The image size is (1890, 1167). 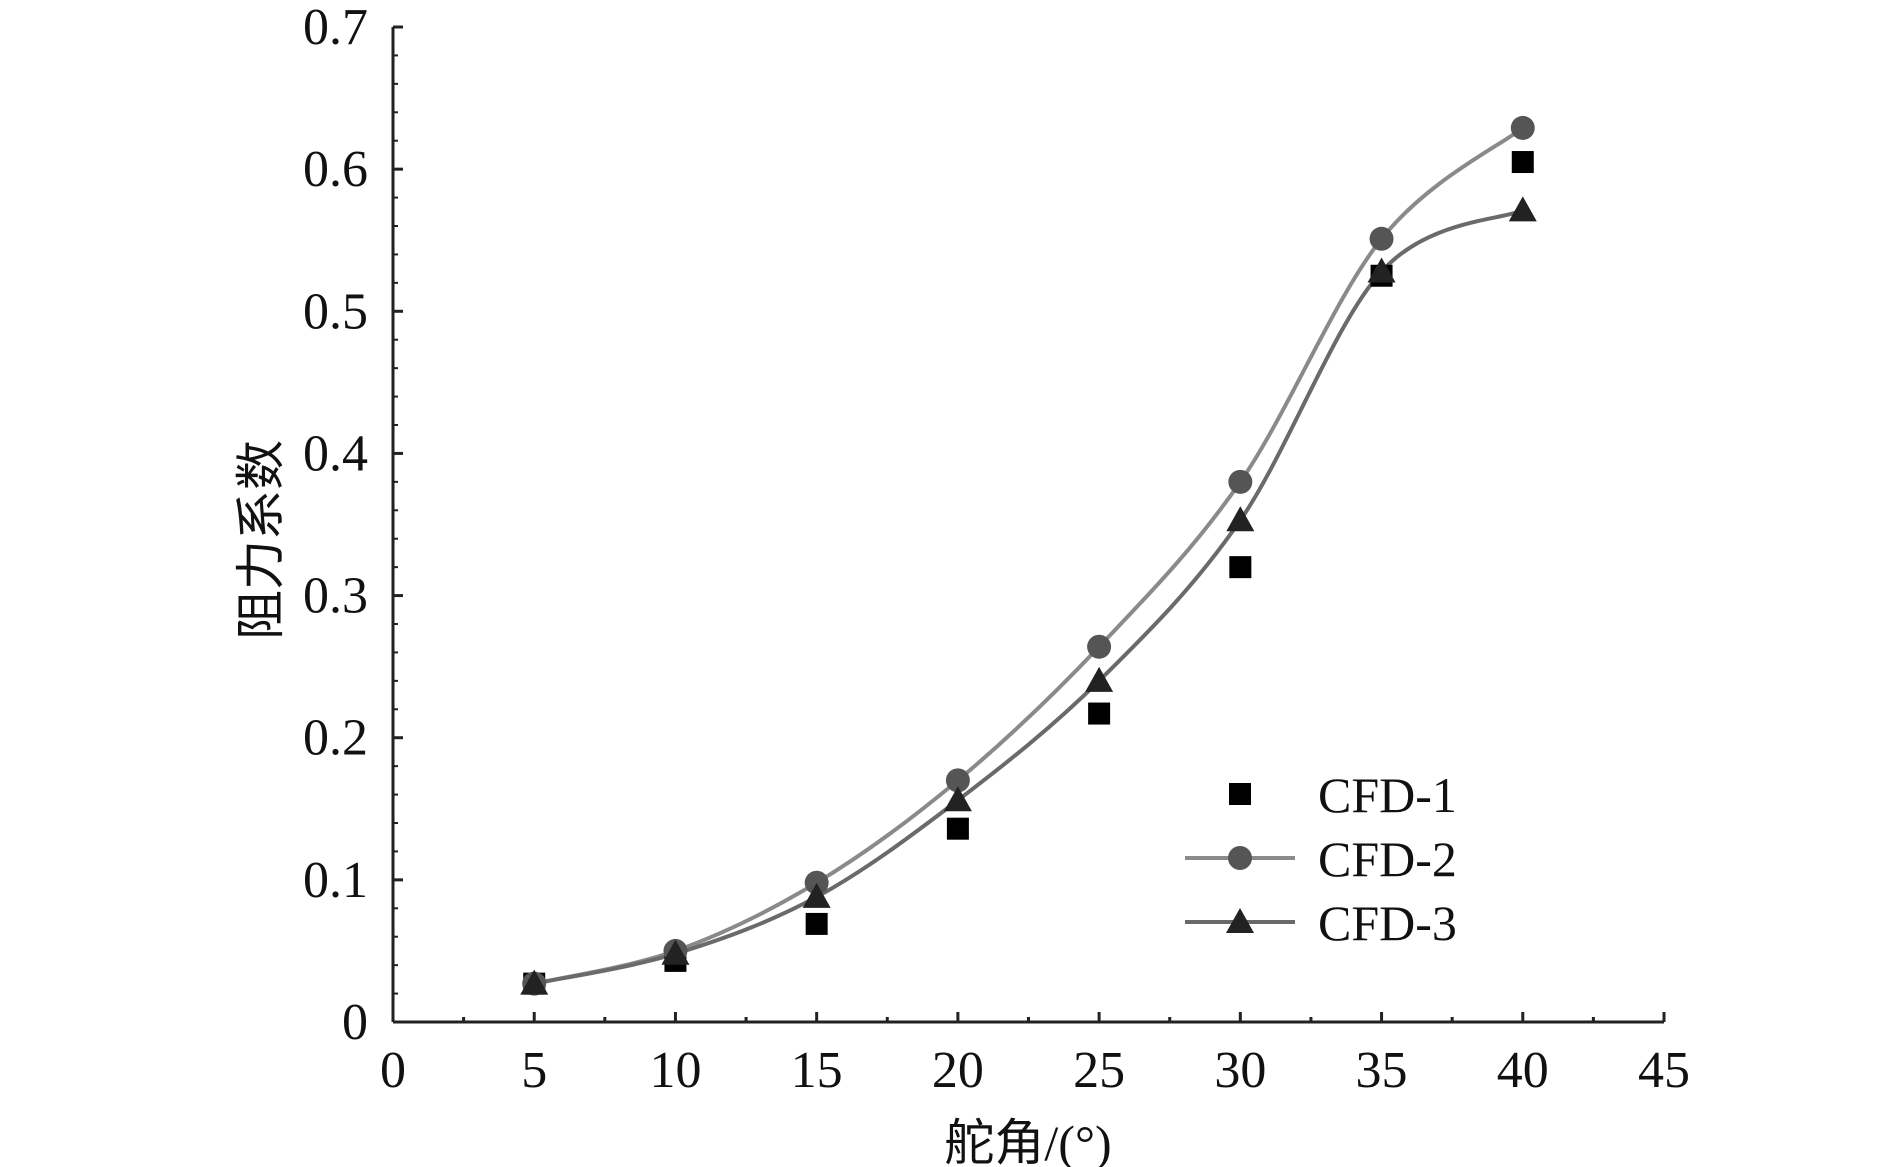 What do you see at coordinates (355, 1022) in the screenshot?
I see `y-tick-label: 0` at bounding box center [355, 1022].